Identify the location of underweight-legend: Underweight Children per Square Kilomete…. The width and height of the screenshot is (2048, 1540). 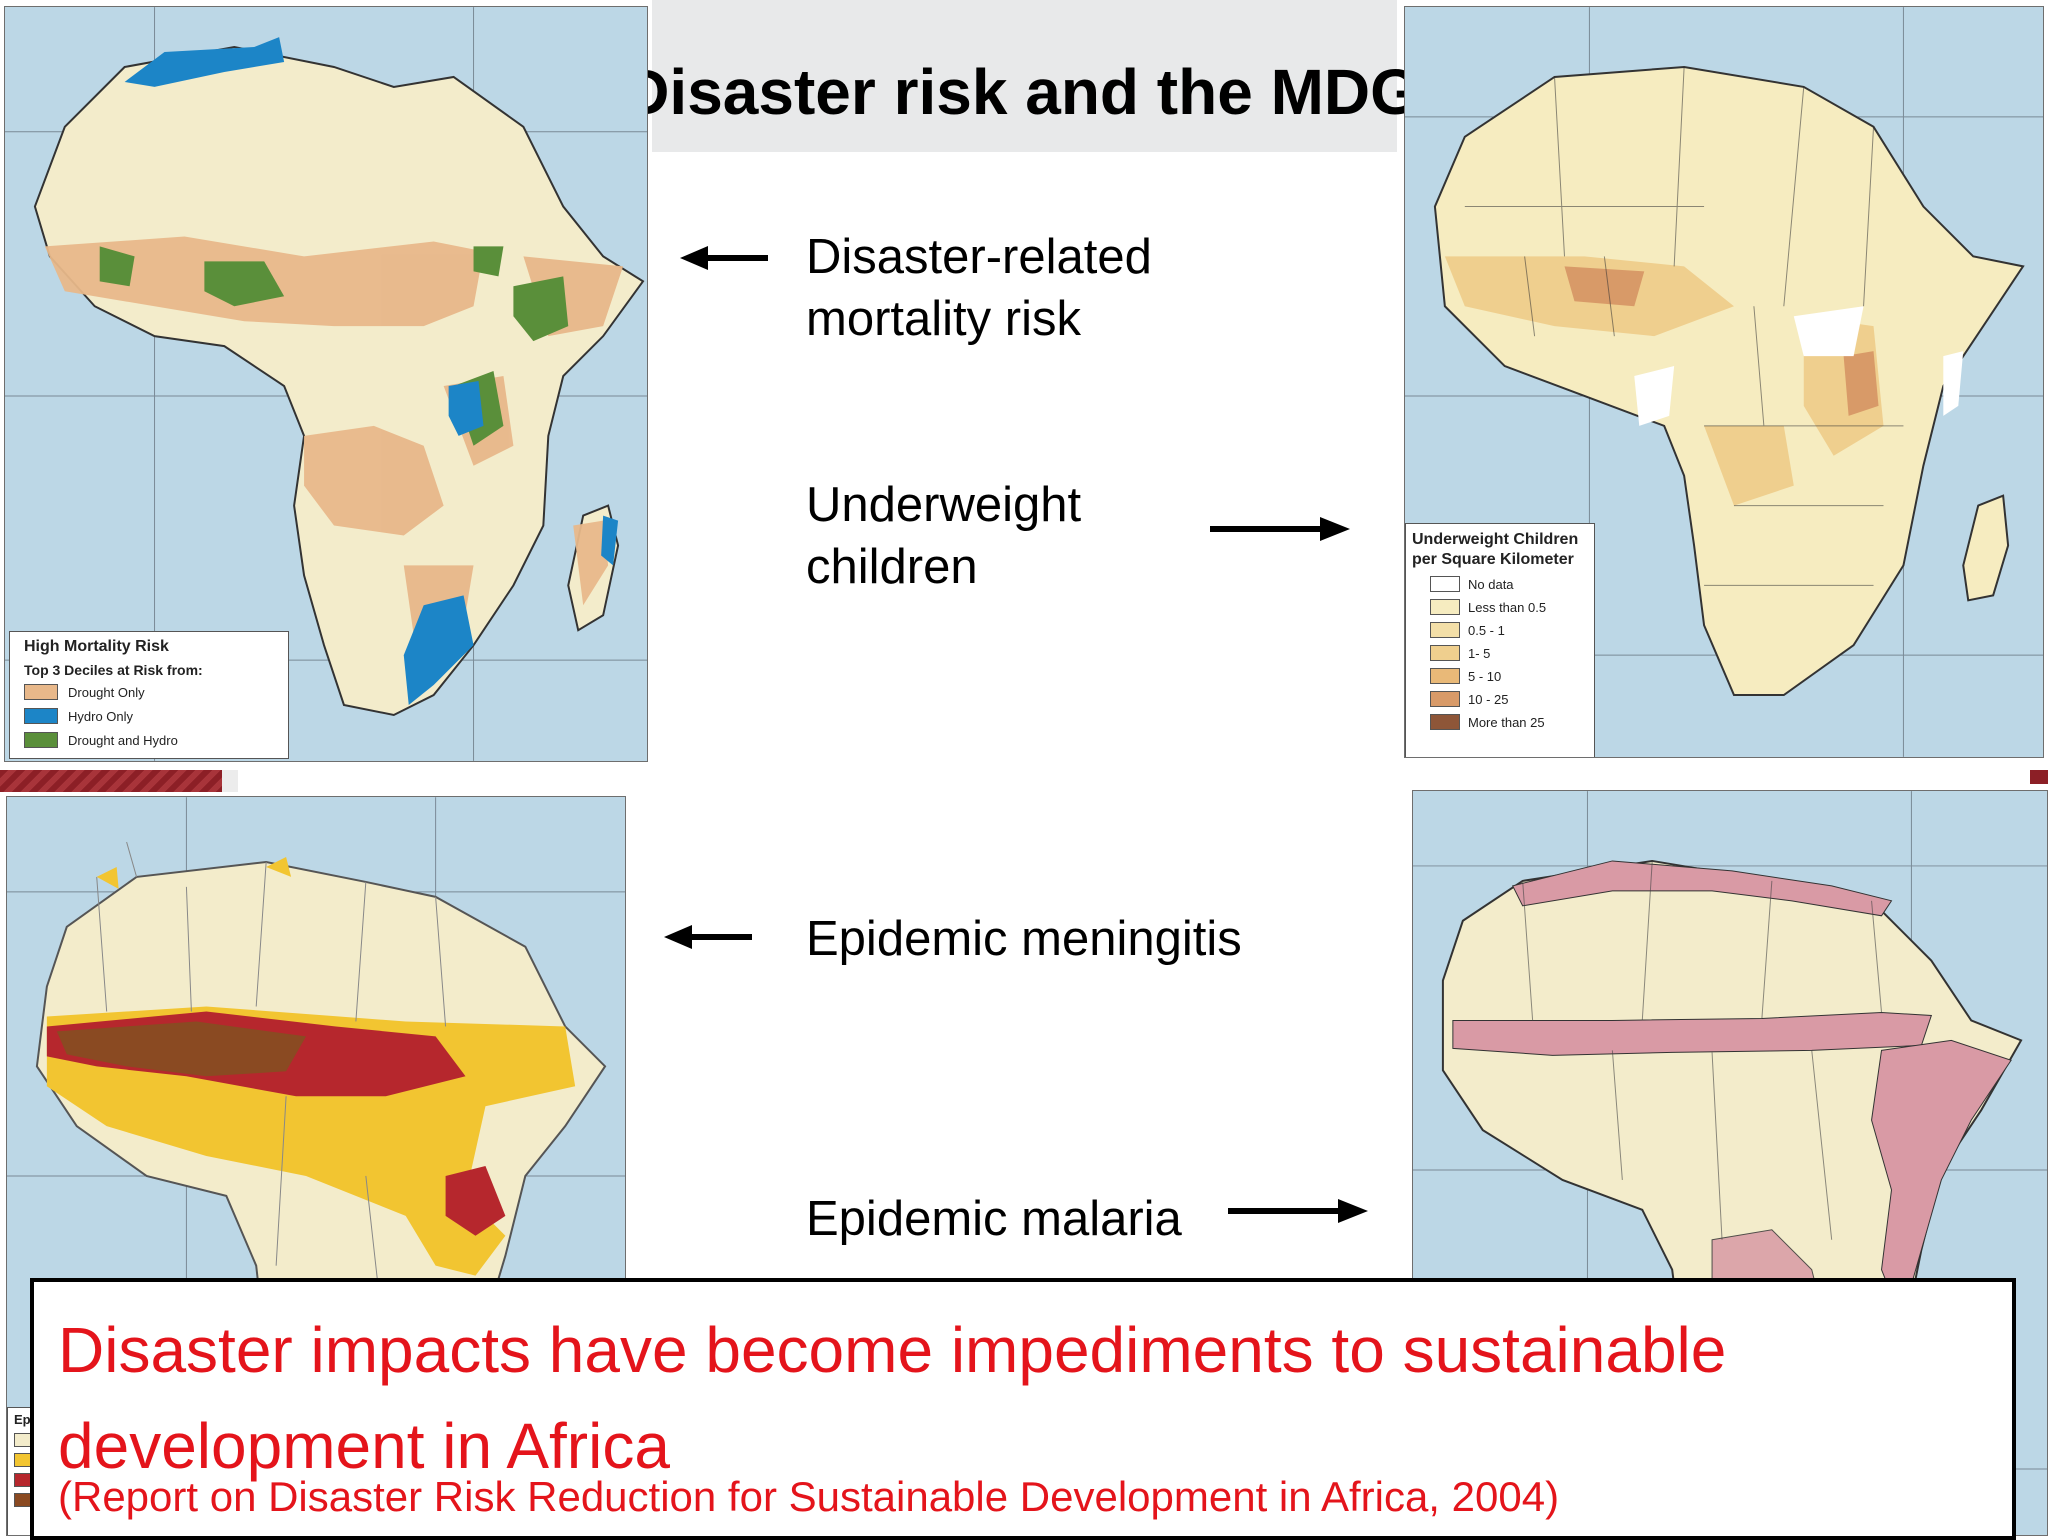
(1500, 640).